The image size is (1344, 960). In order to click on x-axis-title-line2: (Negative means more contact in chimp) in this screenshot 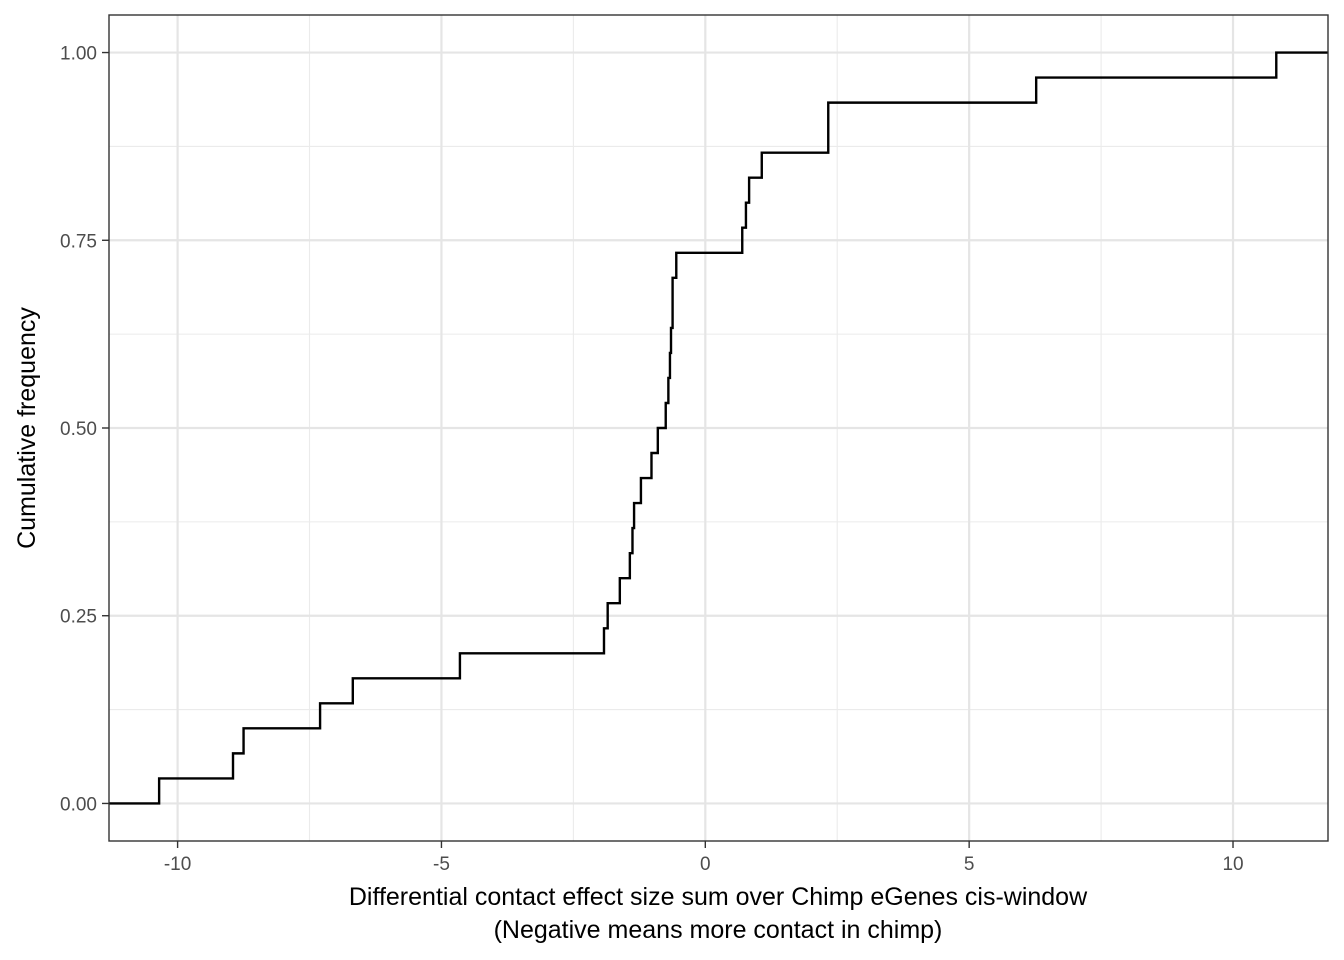, I will do `click(718, 930)`.